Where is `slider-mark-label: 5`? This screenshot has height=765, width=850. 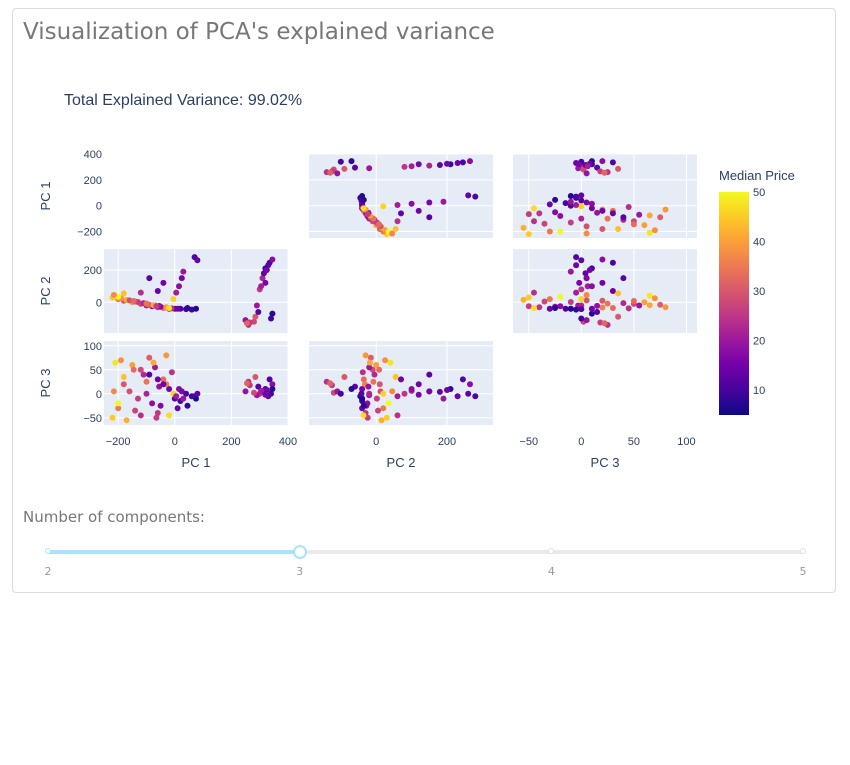
slider-mark-label: 5 is located at coordinates (803, 571).